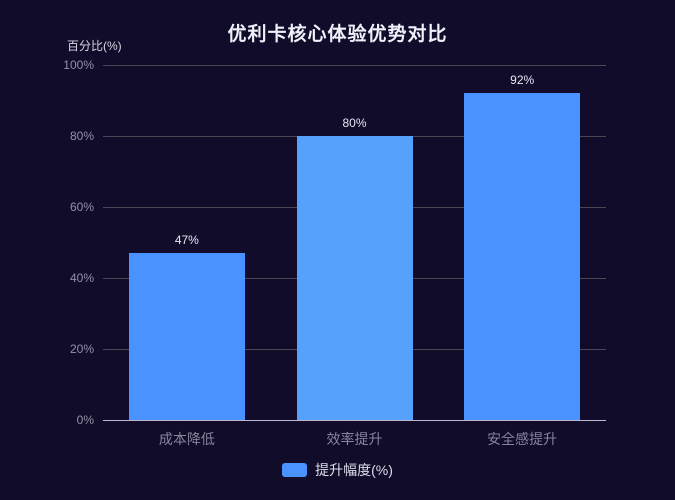  I want to click on legend-item: 提升幅度(%), so click(337, 470).